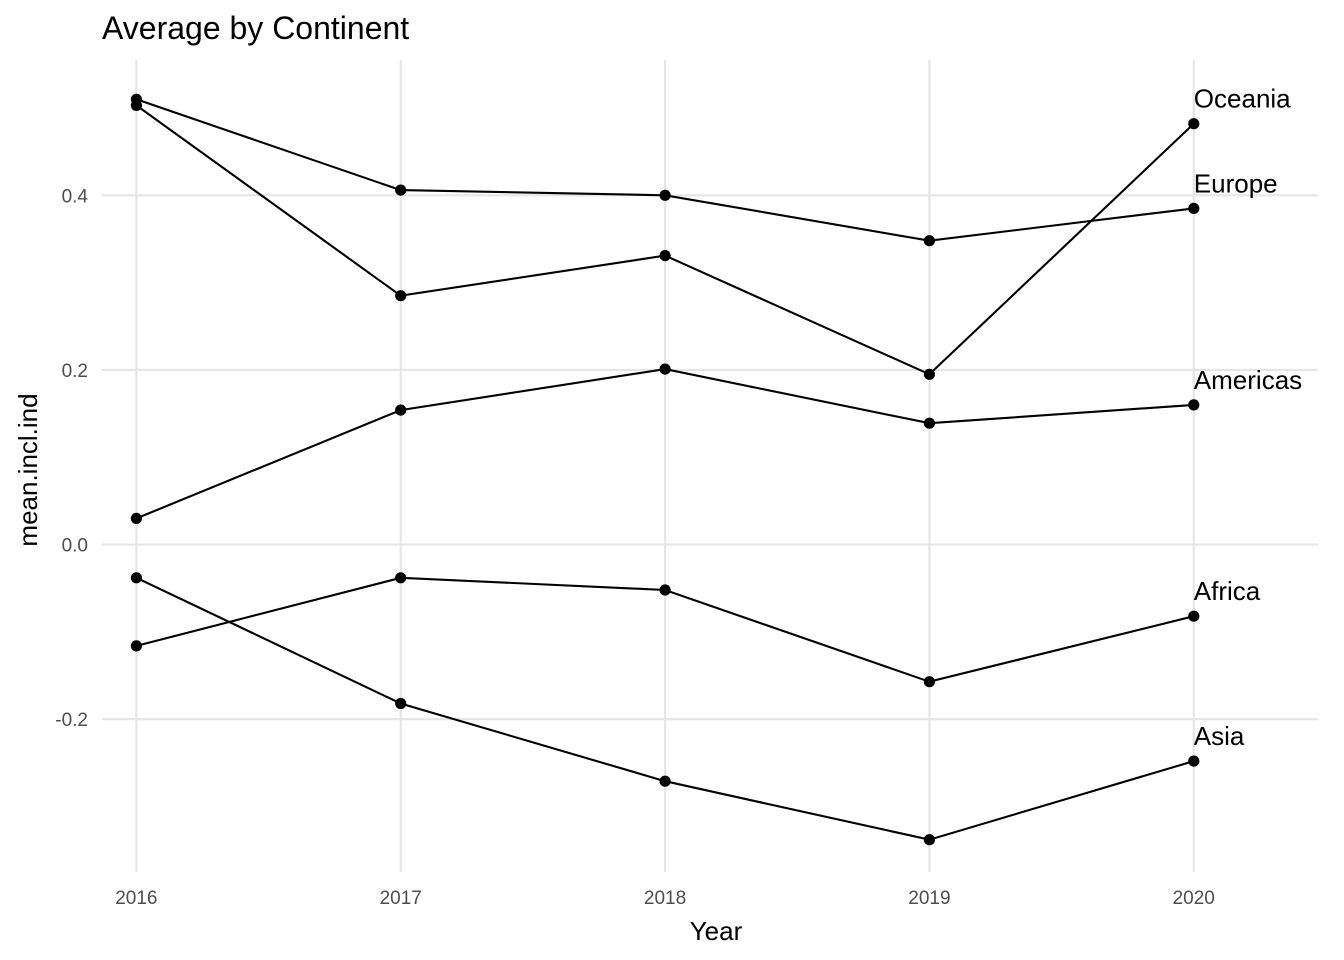 The height and width of the screenshot is (960, 1344). I want to click on x-tick-label: 2019, so click(929, 898).